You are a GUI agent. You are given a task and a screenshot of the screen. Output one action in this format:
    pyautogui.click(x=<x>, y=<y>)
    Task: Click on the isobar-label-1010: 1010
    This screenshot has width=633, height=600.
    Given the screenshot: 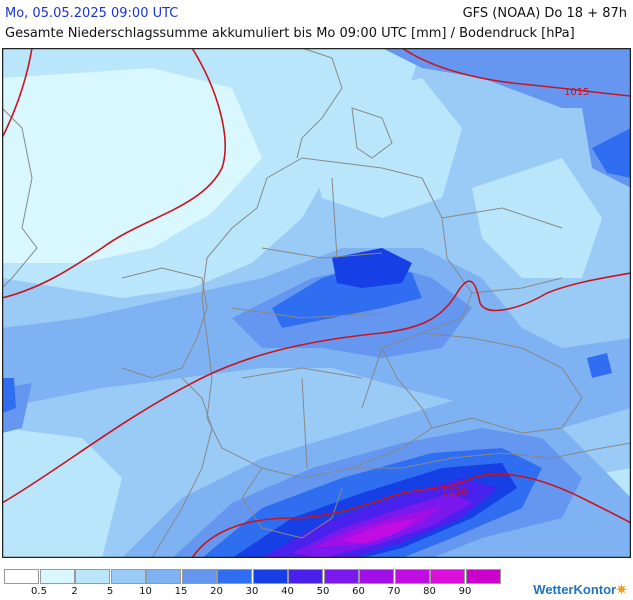 What is the action you would take?
    pyautogui.click(x=454, y=492)
    